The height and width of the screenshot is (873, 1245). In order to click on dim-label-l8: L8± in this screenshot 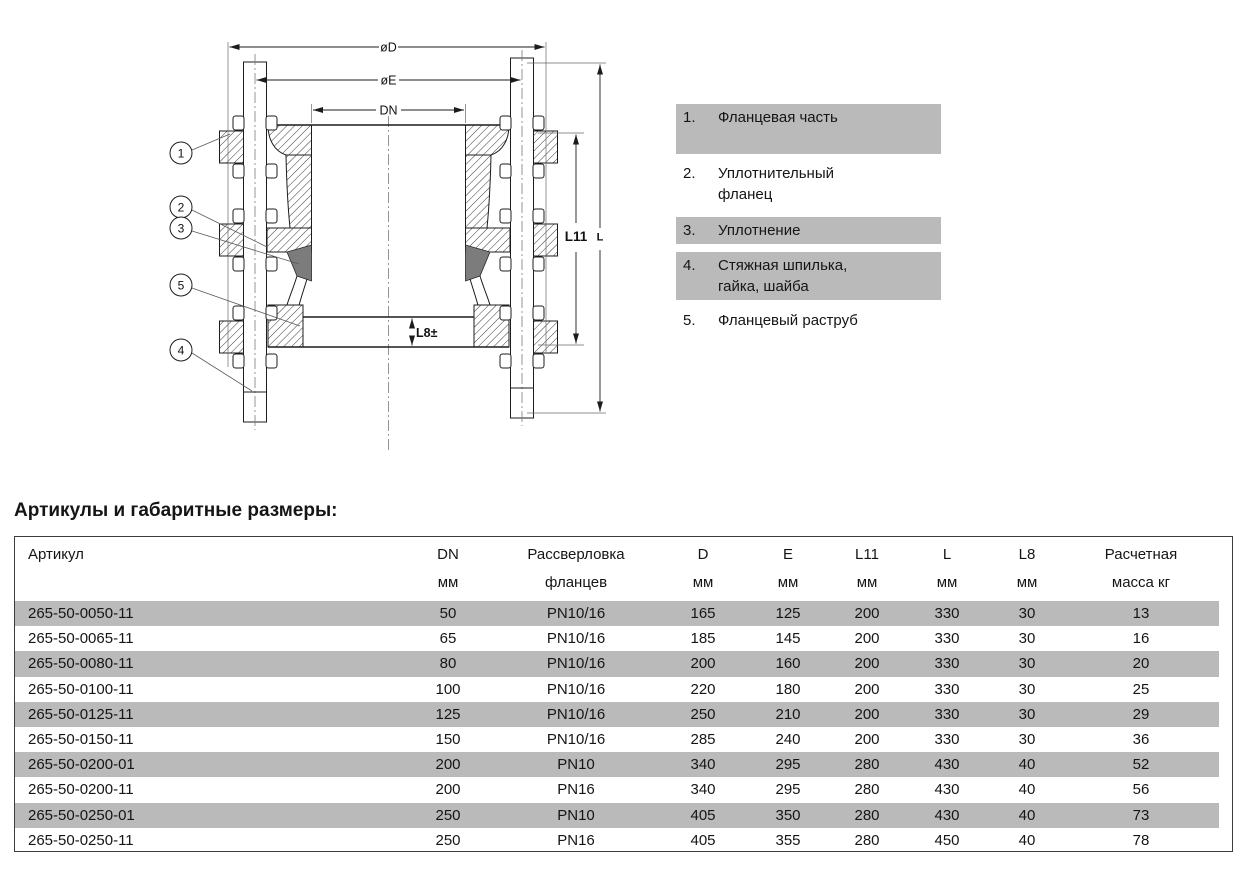, I will do `click(427, 333)`.